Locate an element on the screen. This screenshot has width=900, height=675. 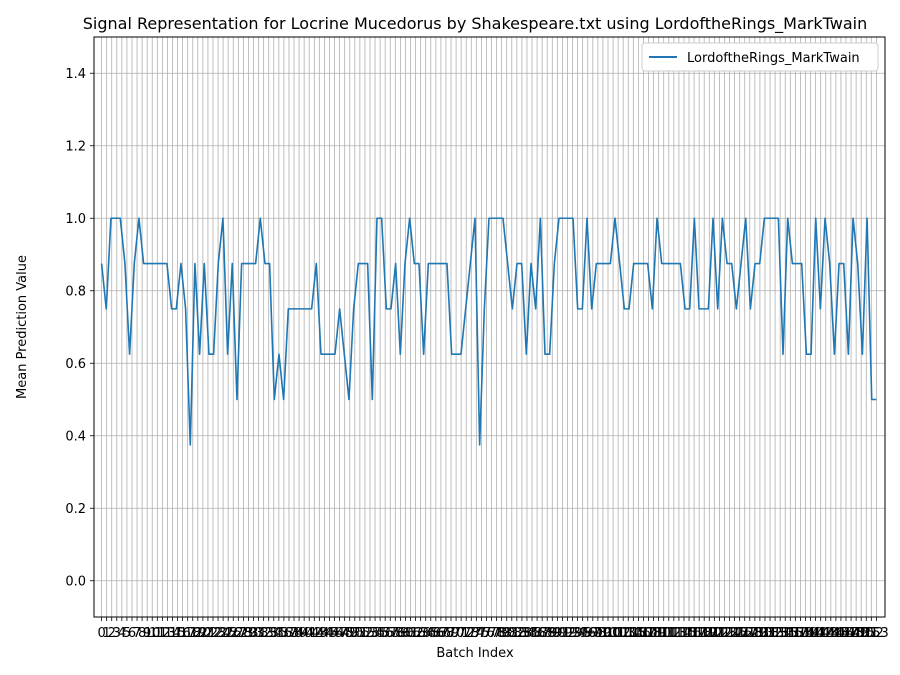
x-tick-label: 16 is located at coordinates (182, 633).